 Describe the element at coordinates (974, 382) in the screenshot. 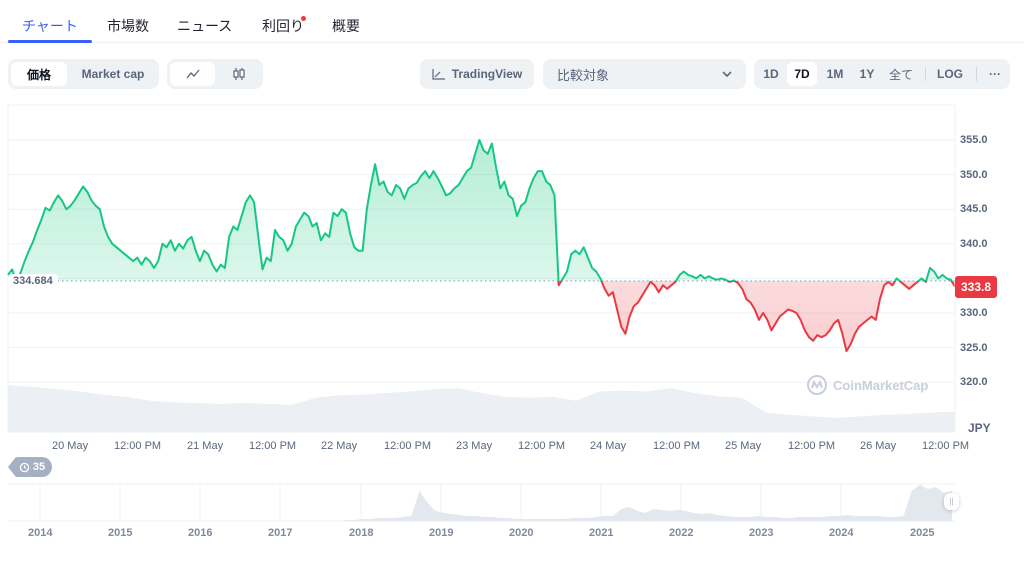

I see `y-tick: 320.0` at that location.